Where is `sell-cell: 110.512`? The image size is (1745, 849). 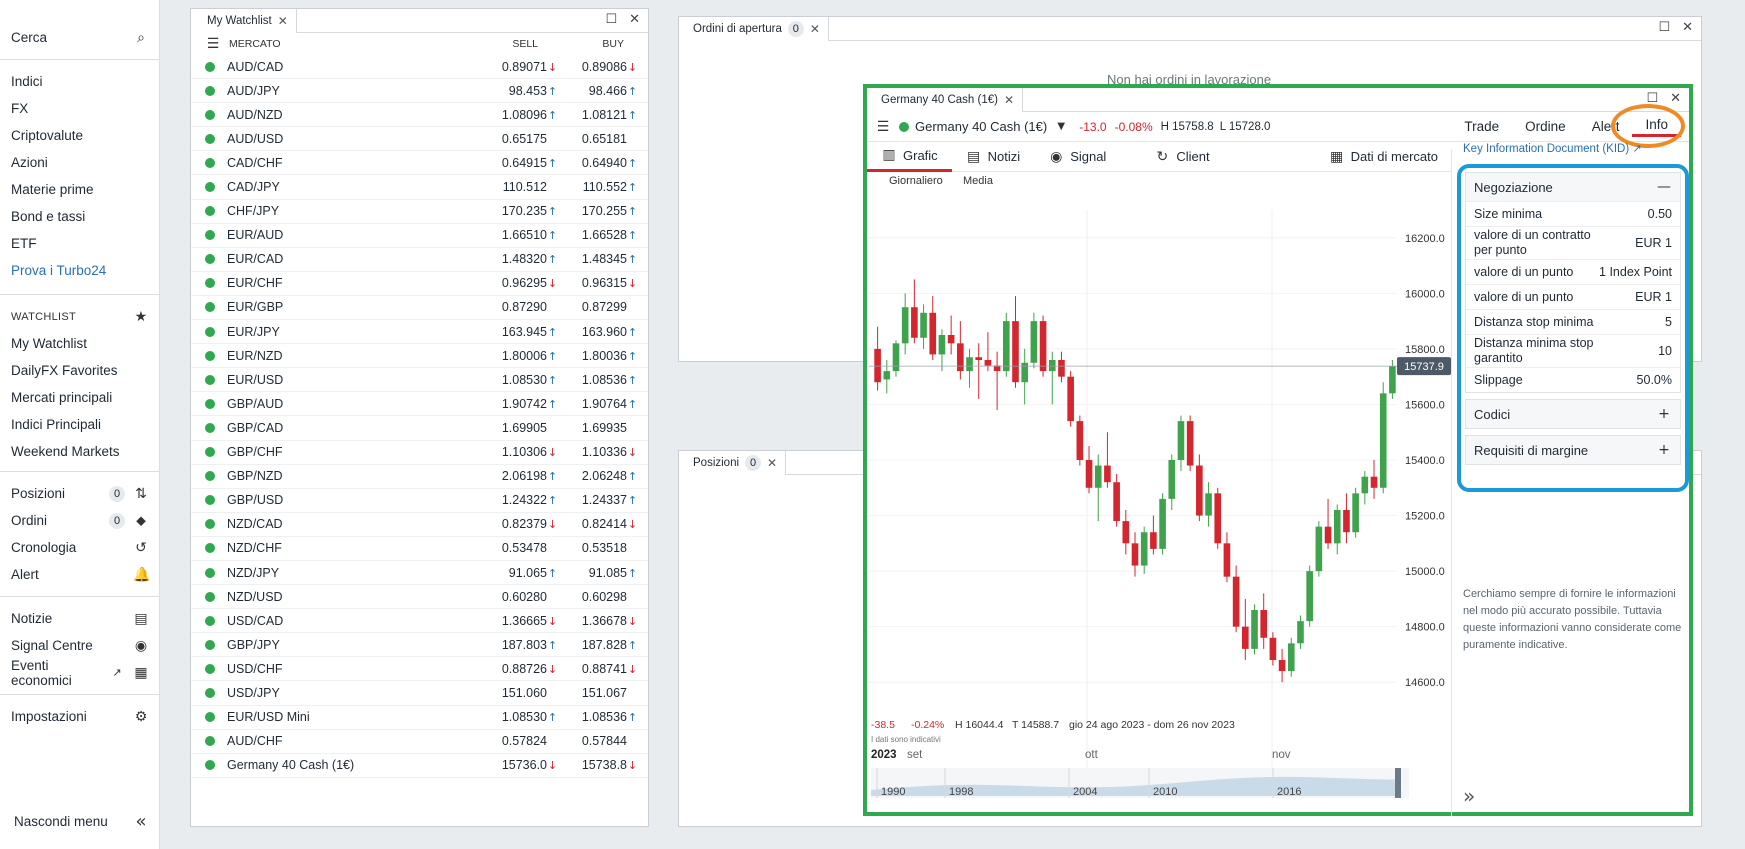 sell-cell: 110.512 is located at coordinates (508, 187).